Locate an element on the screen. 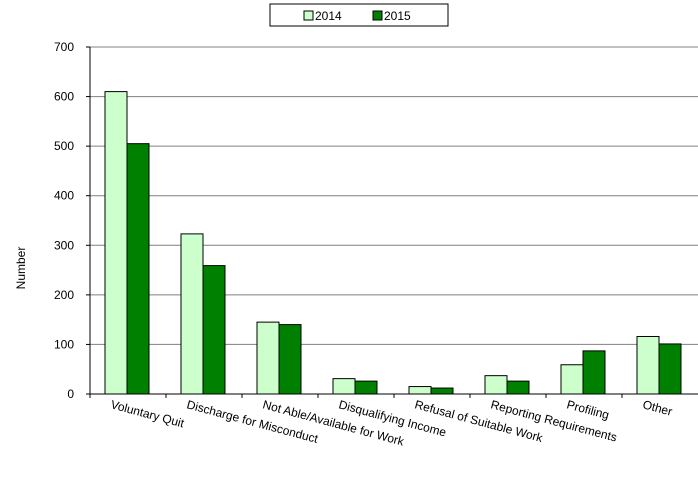 This screenshot has height=480, width=698. y-tick-labels: 0 100 200 300 400 500 600 700 is located at coordinates (64, 220).